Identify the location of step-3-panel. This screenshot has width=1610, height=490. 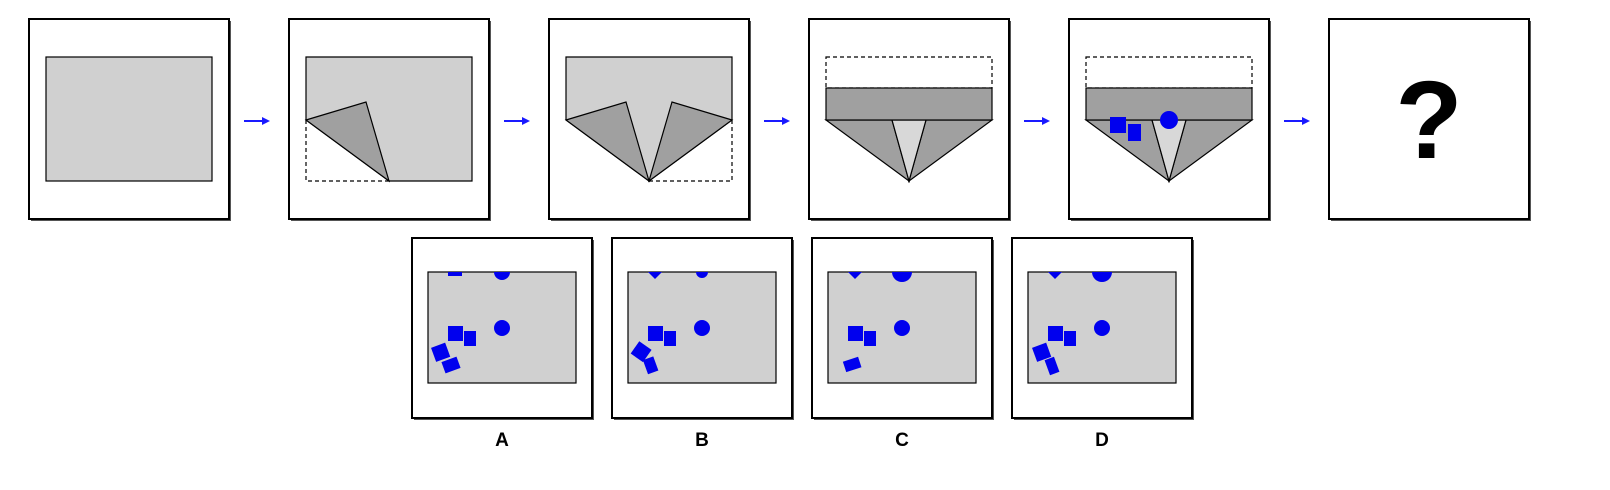
(649, 119).